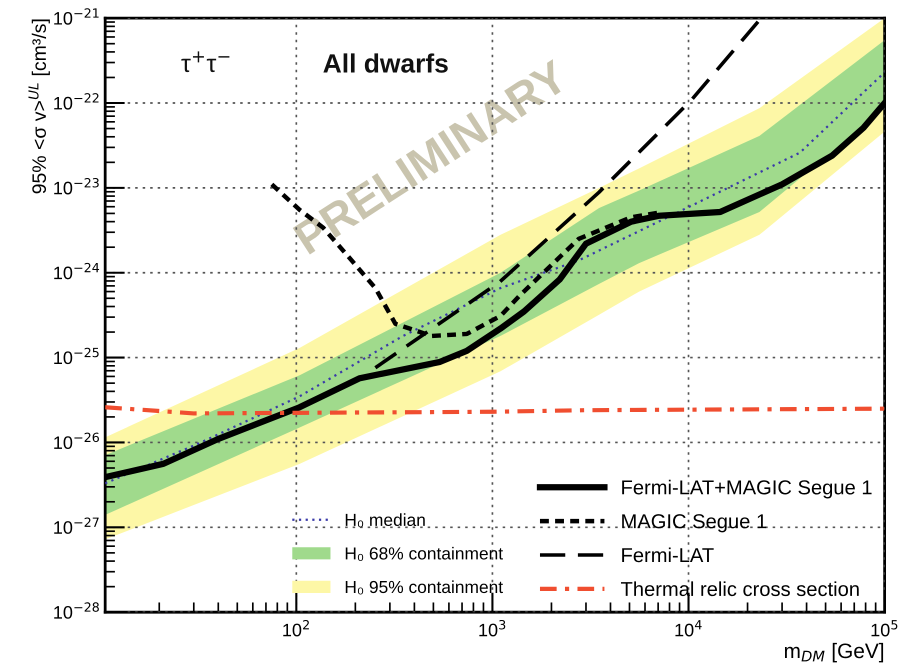 This screenshot has width=899, height=672. Describe the element at coordinates (424, 587) in the screenshot. I see `legend-label: H₀ 95% containment` at that location.